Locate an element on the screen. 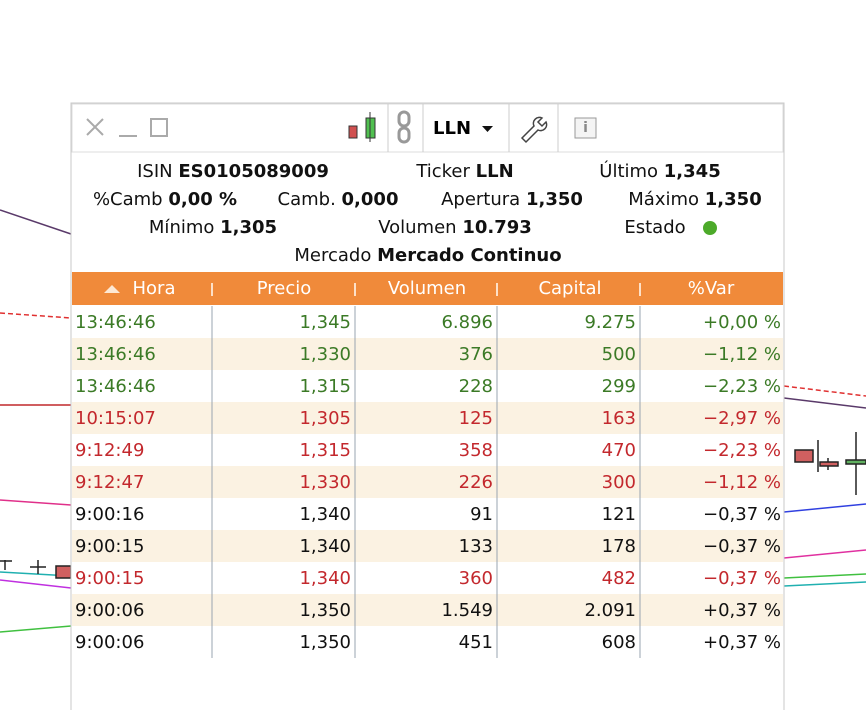 The height and width of the screenshot is (714, 866). info-field: Ticker LLN is located at coordinates (464, 171).